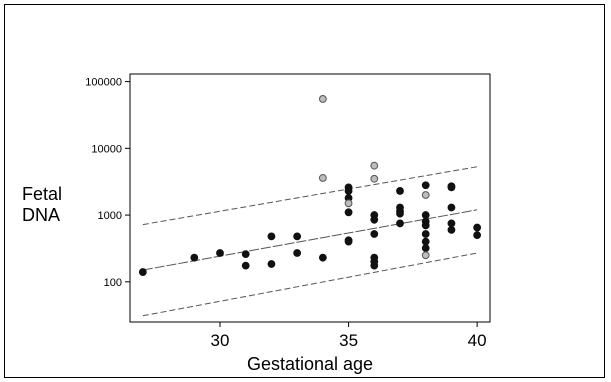 The image size is (611, 382). What do you see at coordinates (348, 340) in the screenshot?
I see `x-tick-label: 35` at bounding box center [348, 340].